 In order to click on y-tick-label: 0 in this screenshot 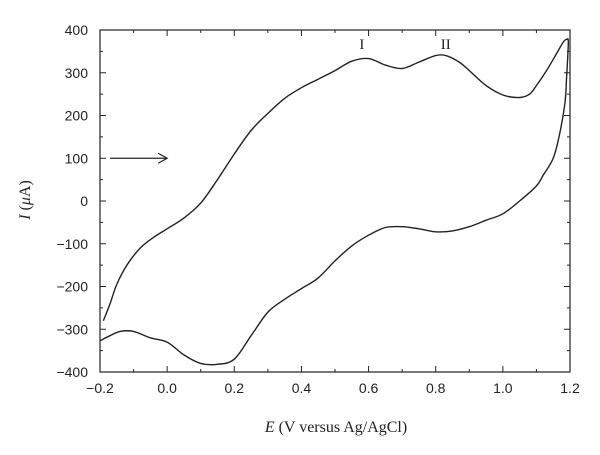, I will do `click(84, 201)`.